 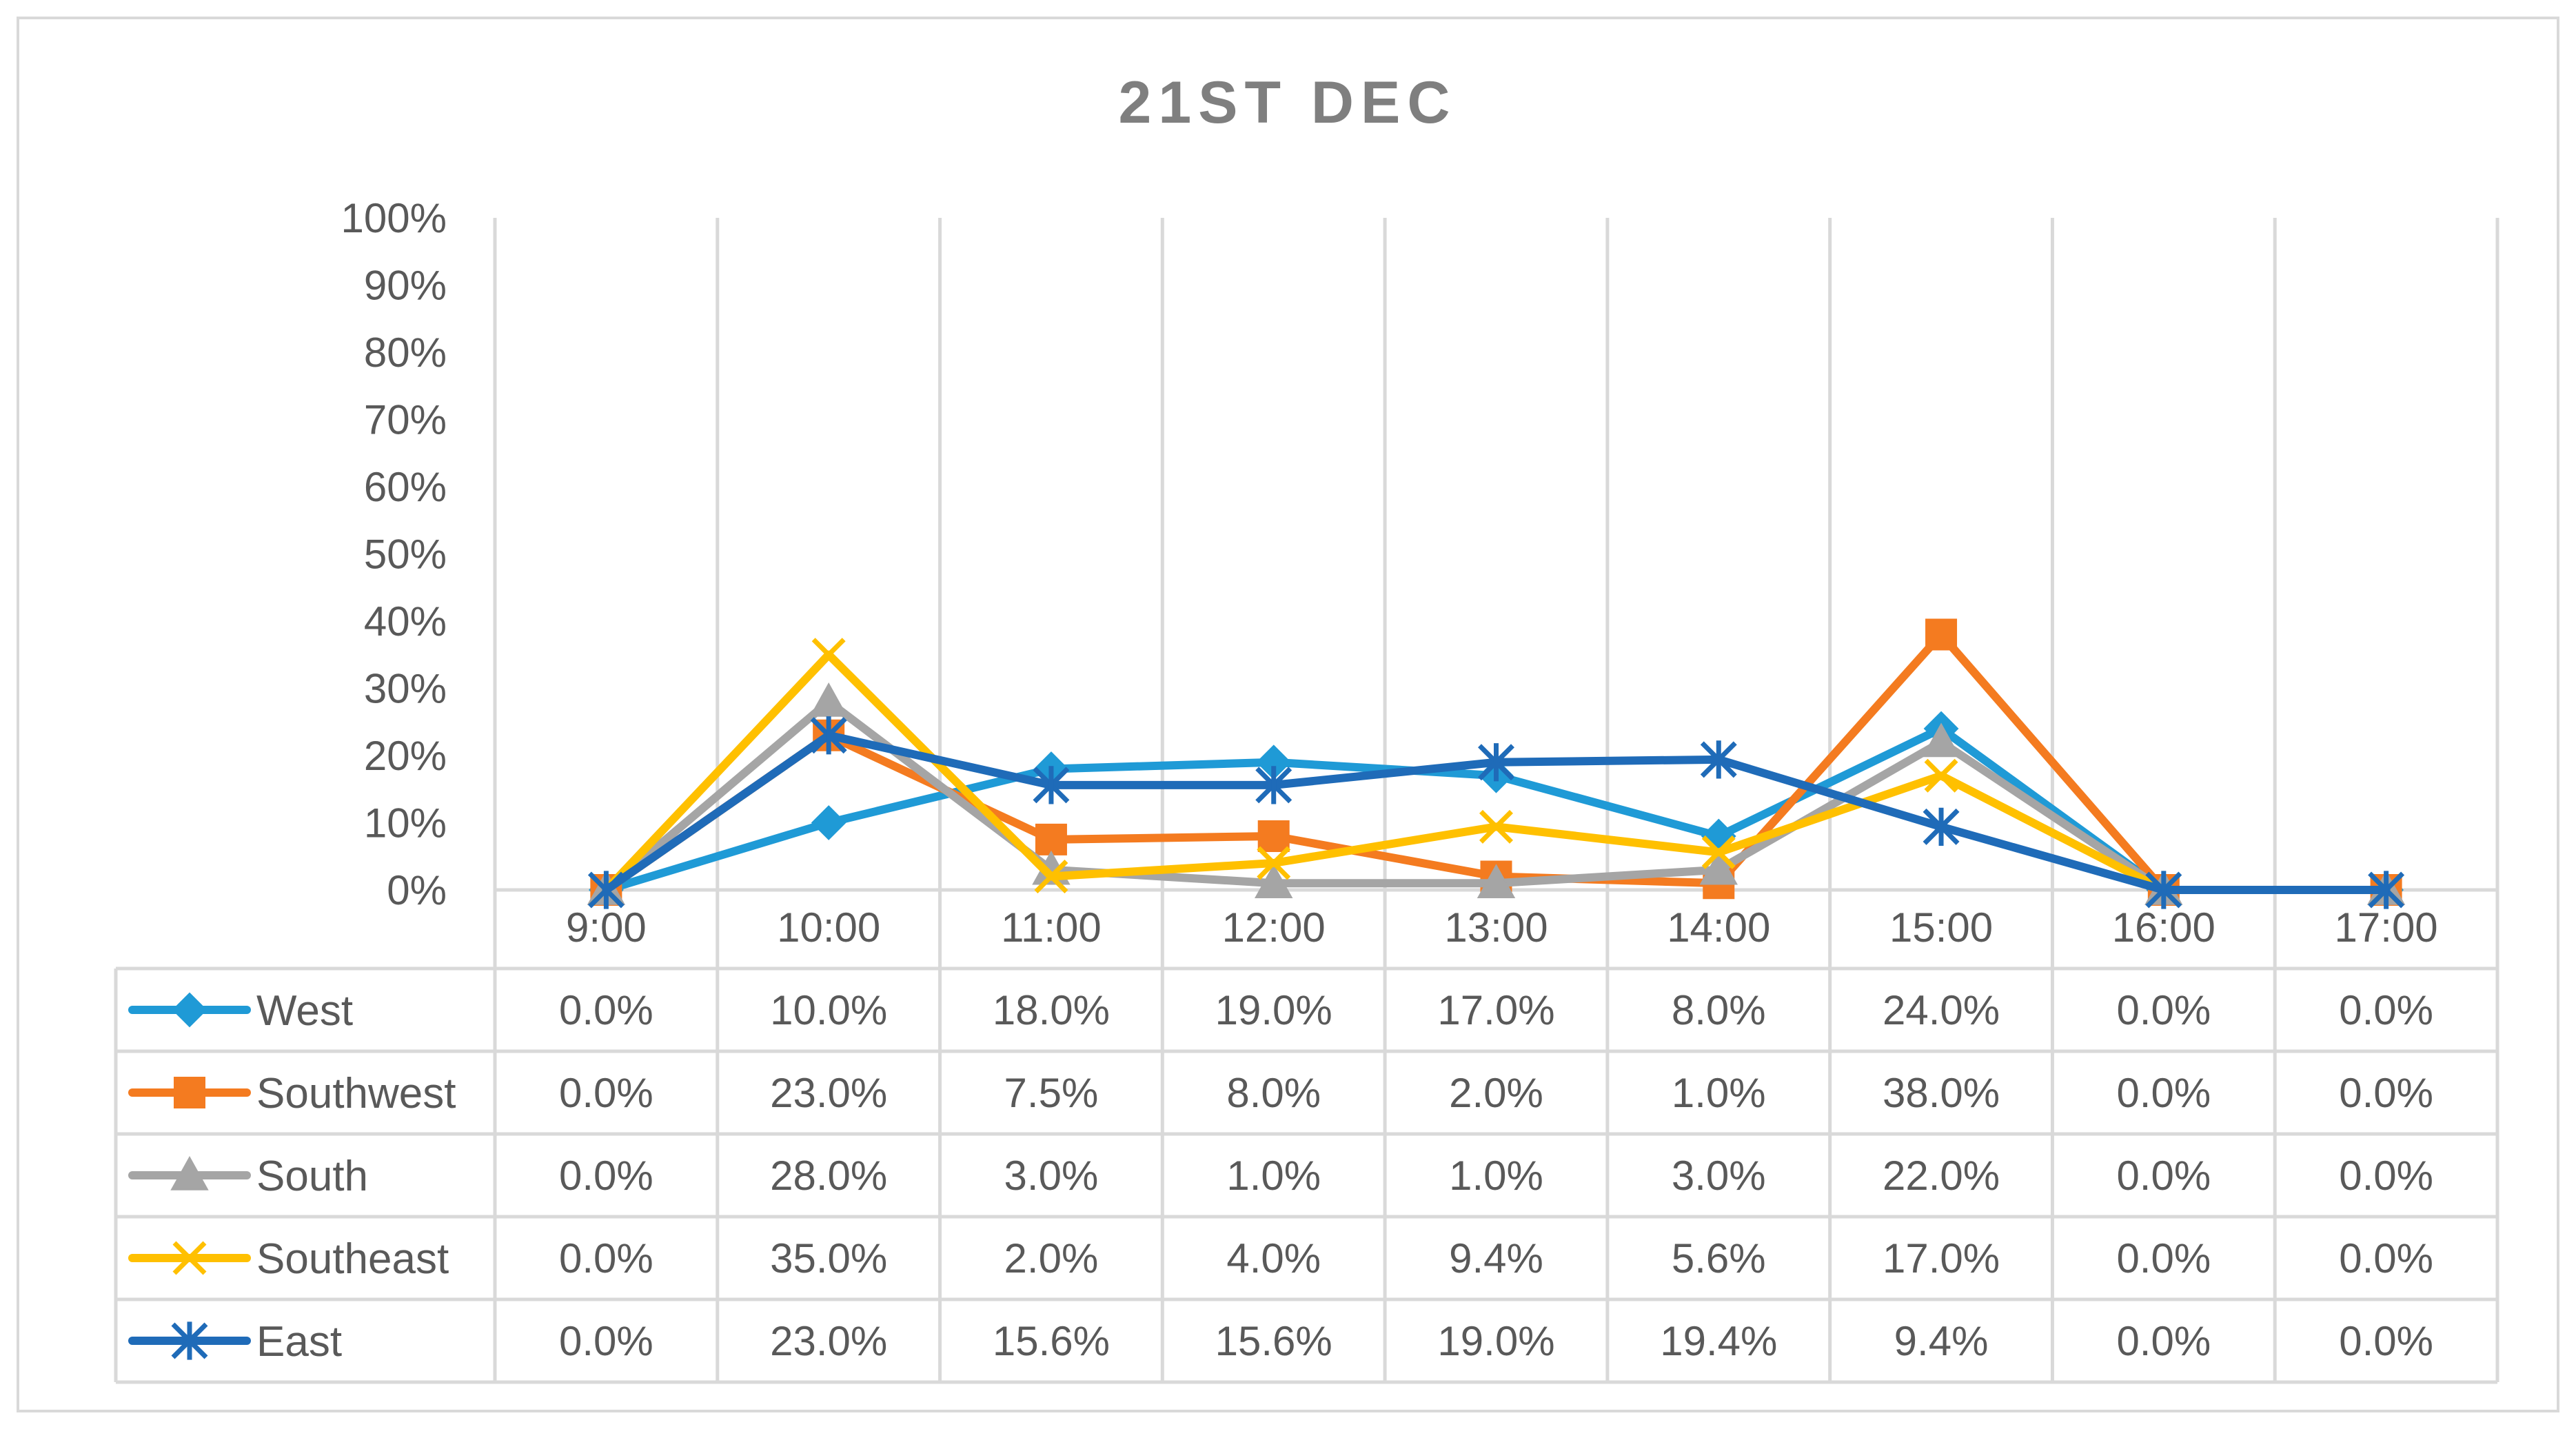 I want to click on table-cell: 38.0%, so click(x=1941, y=1093).